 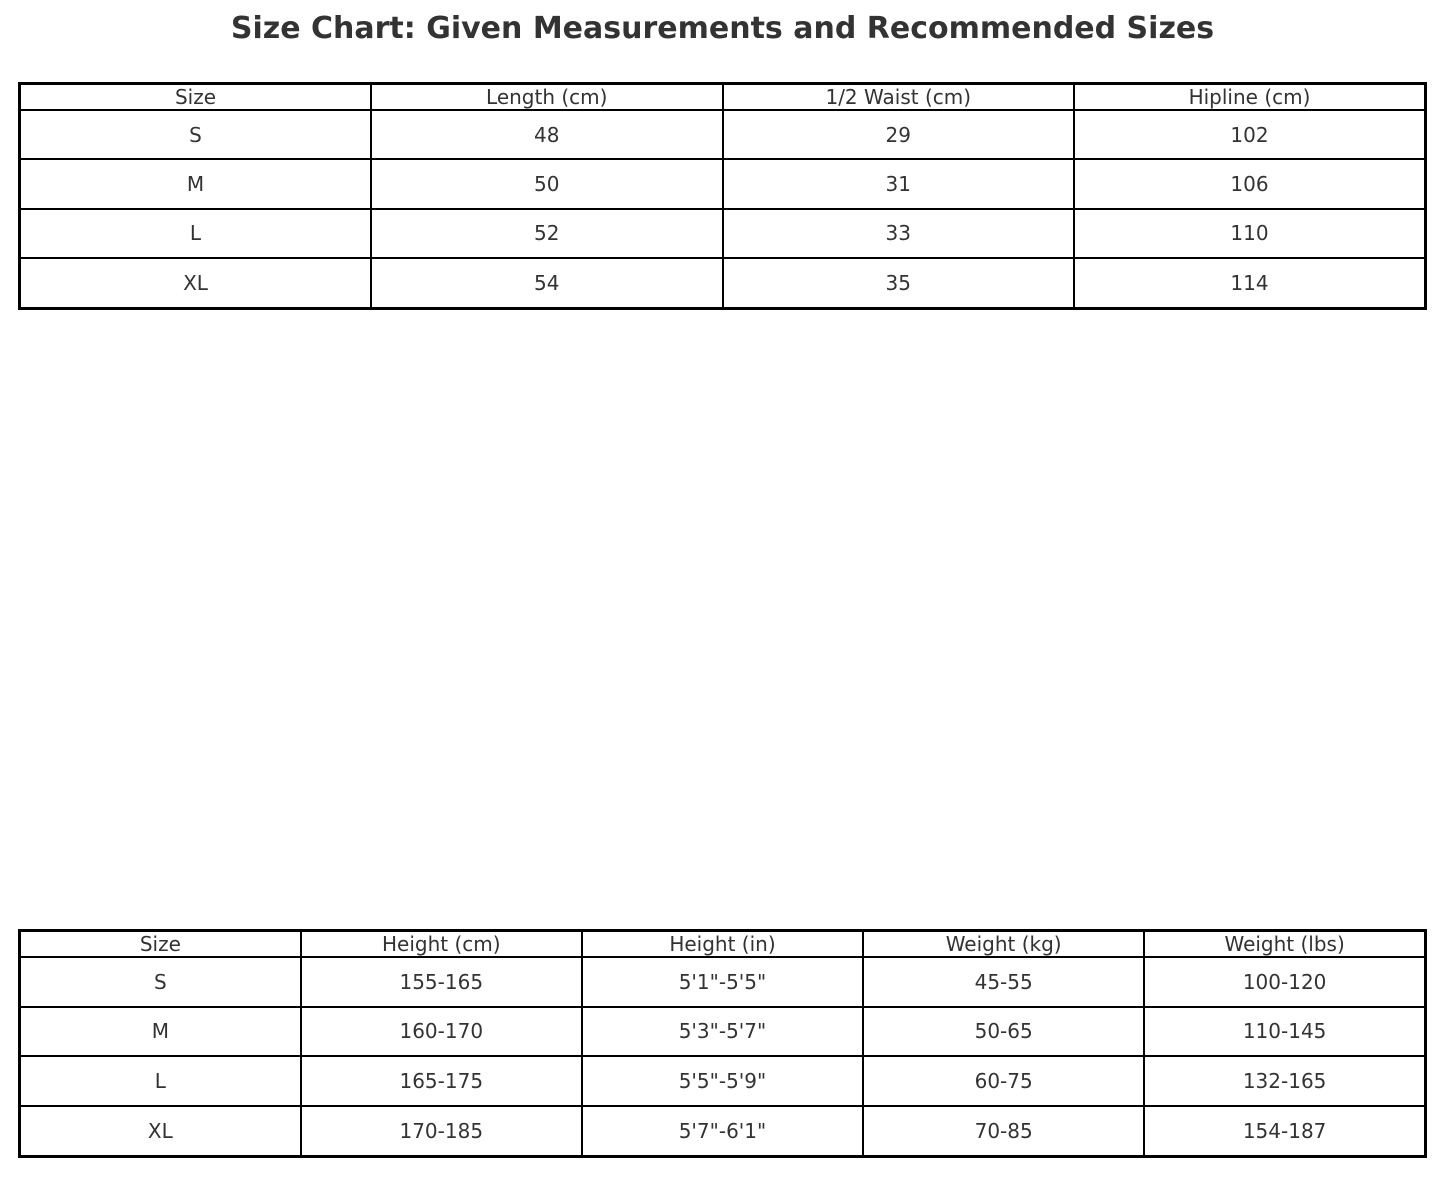 I want to click on table-cell: 5'7"-6'1", so click(x=722, y=1131).